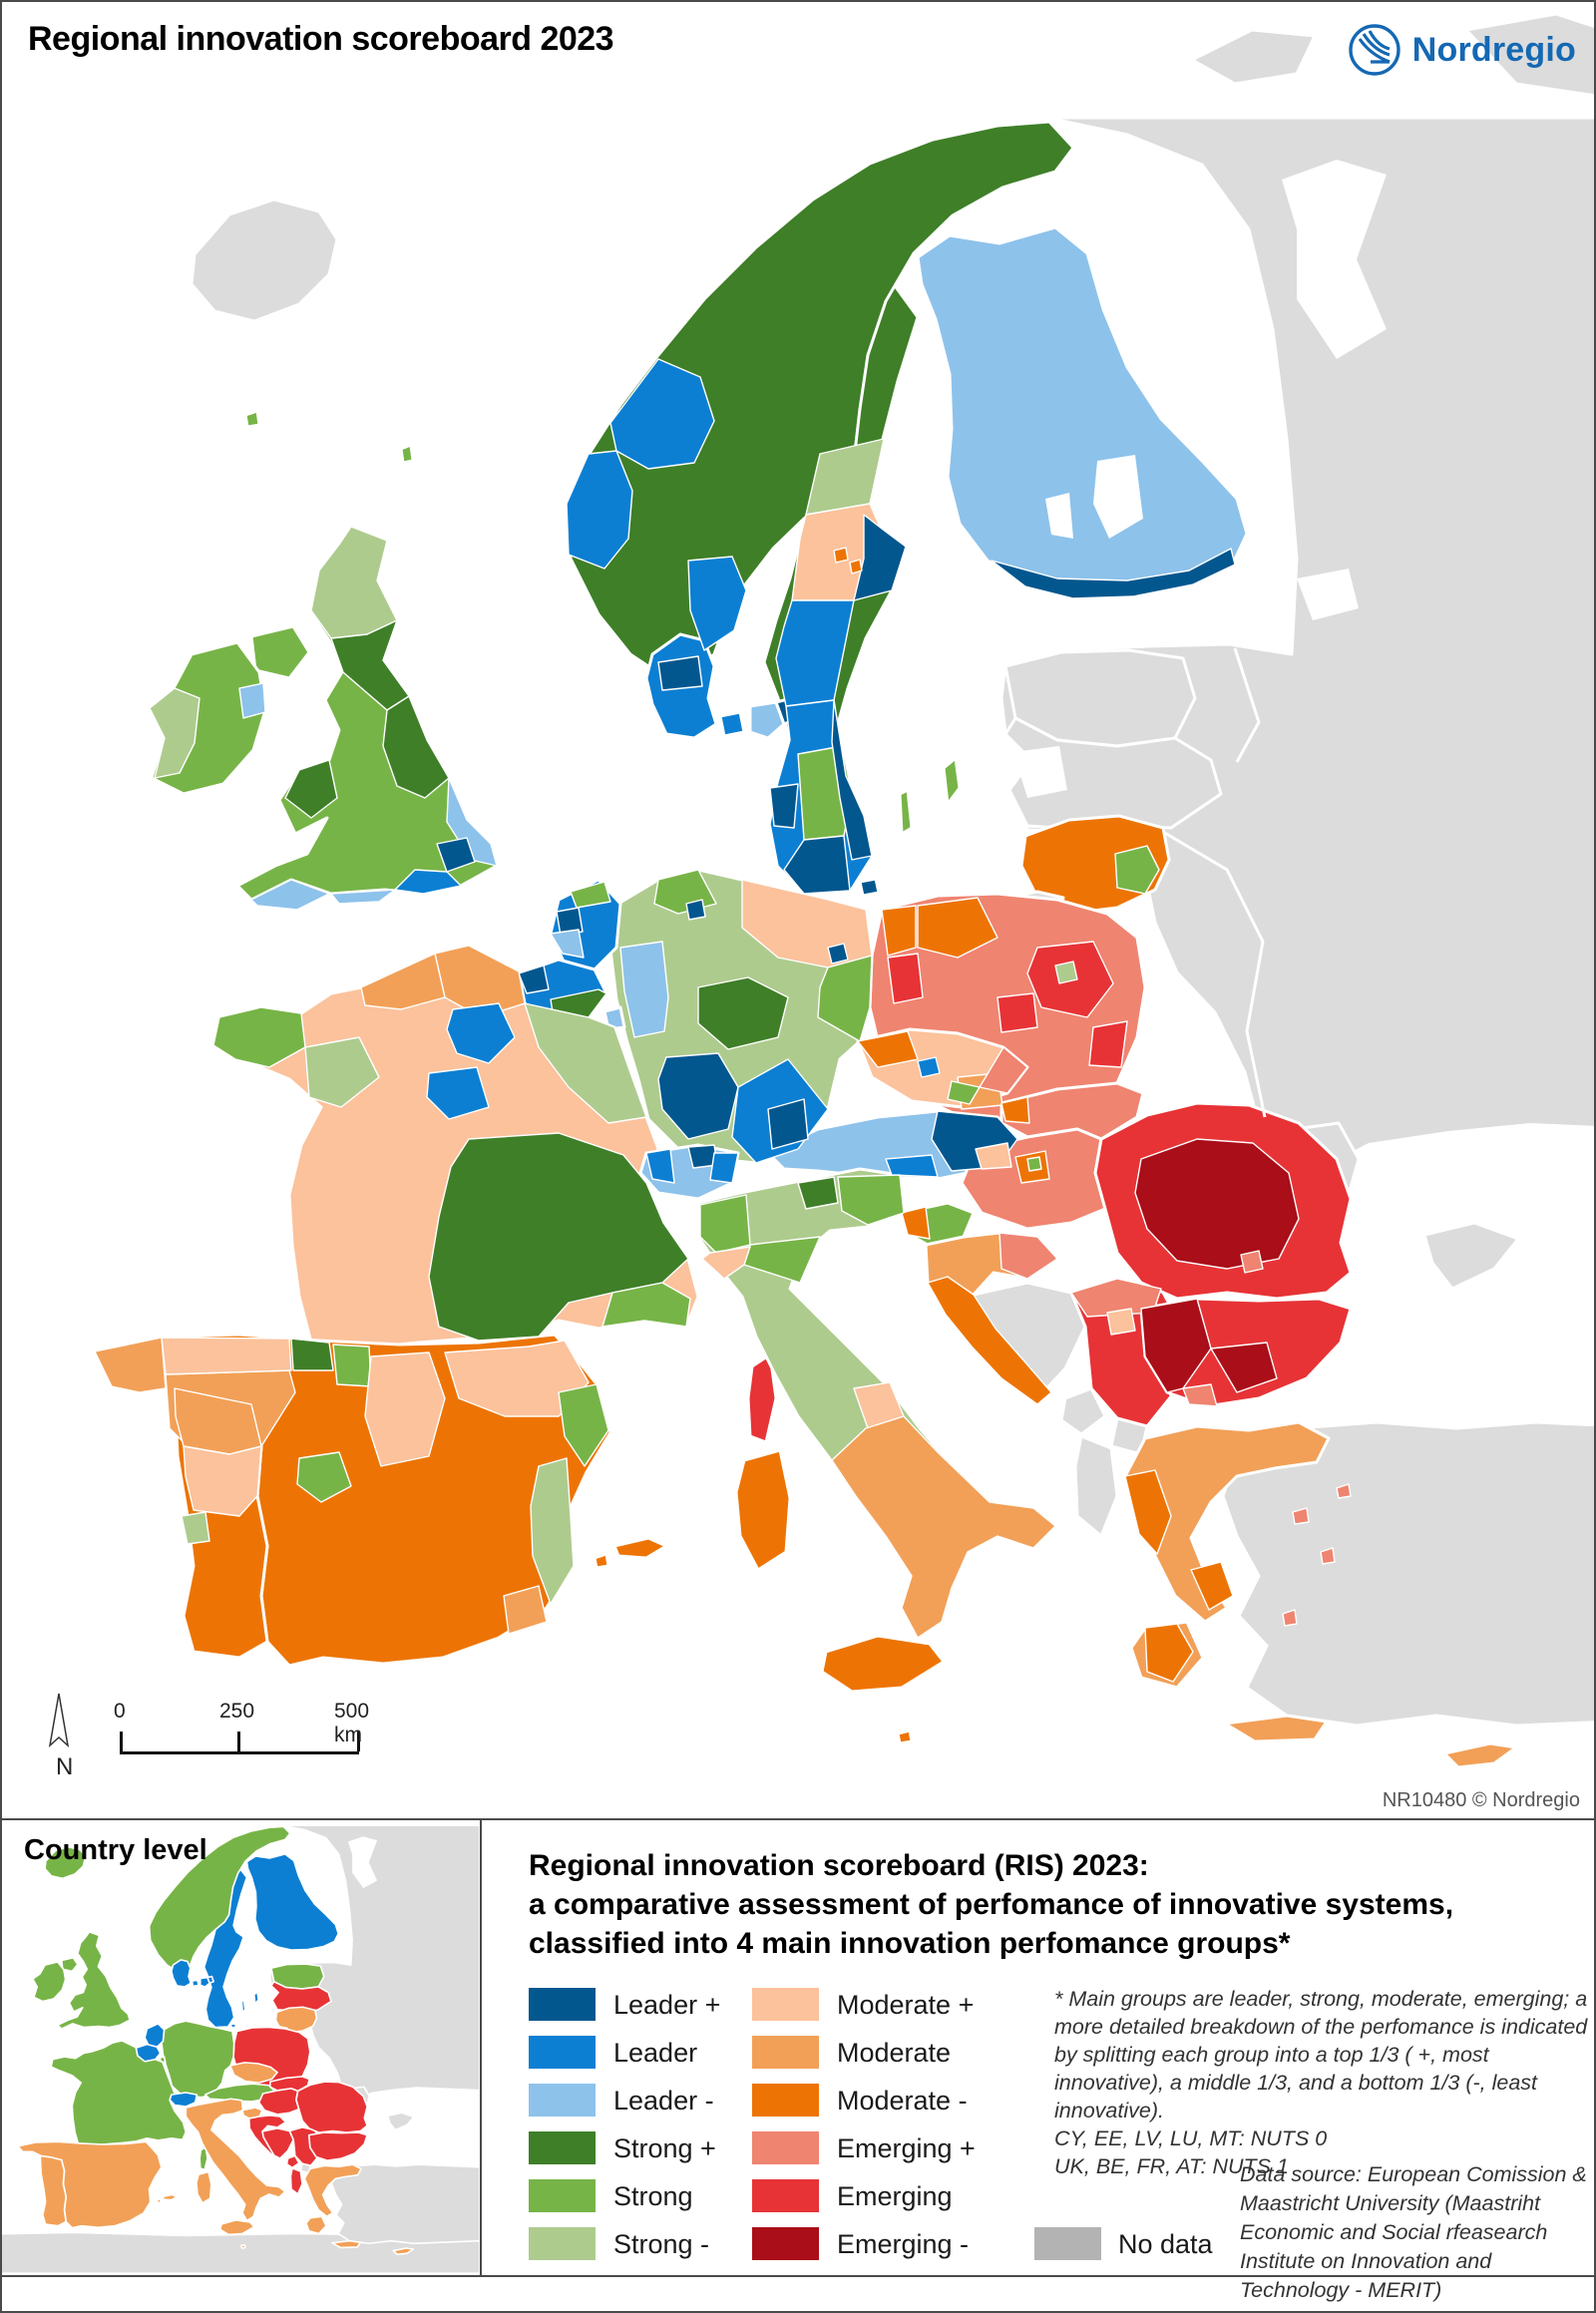 The image size is (1596, 2313). Describe the element at coordinates (525, 1610) in the screenshot. I see `region-murcia-moderate` at that location.